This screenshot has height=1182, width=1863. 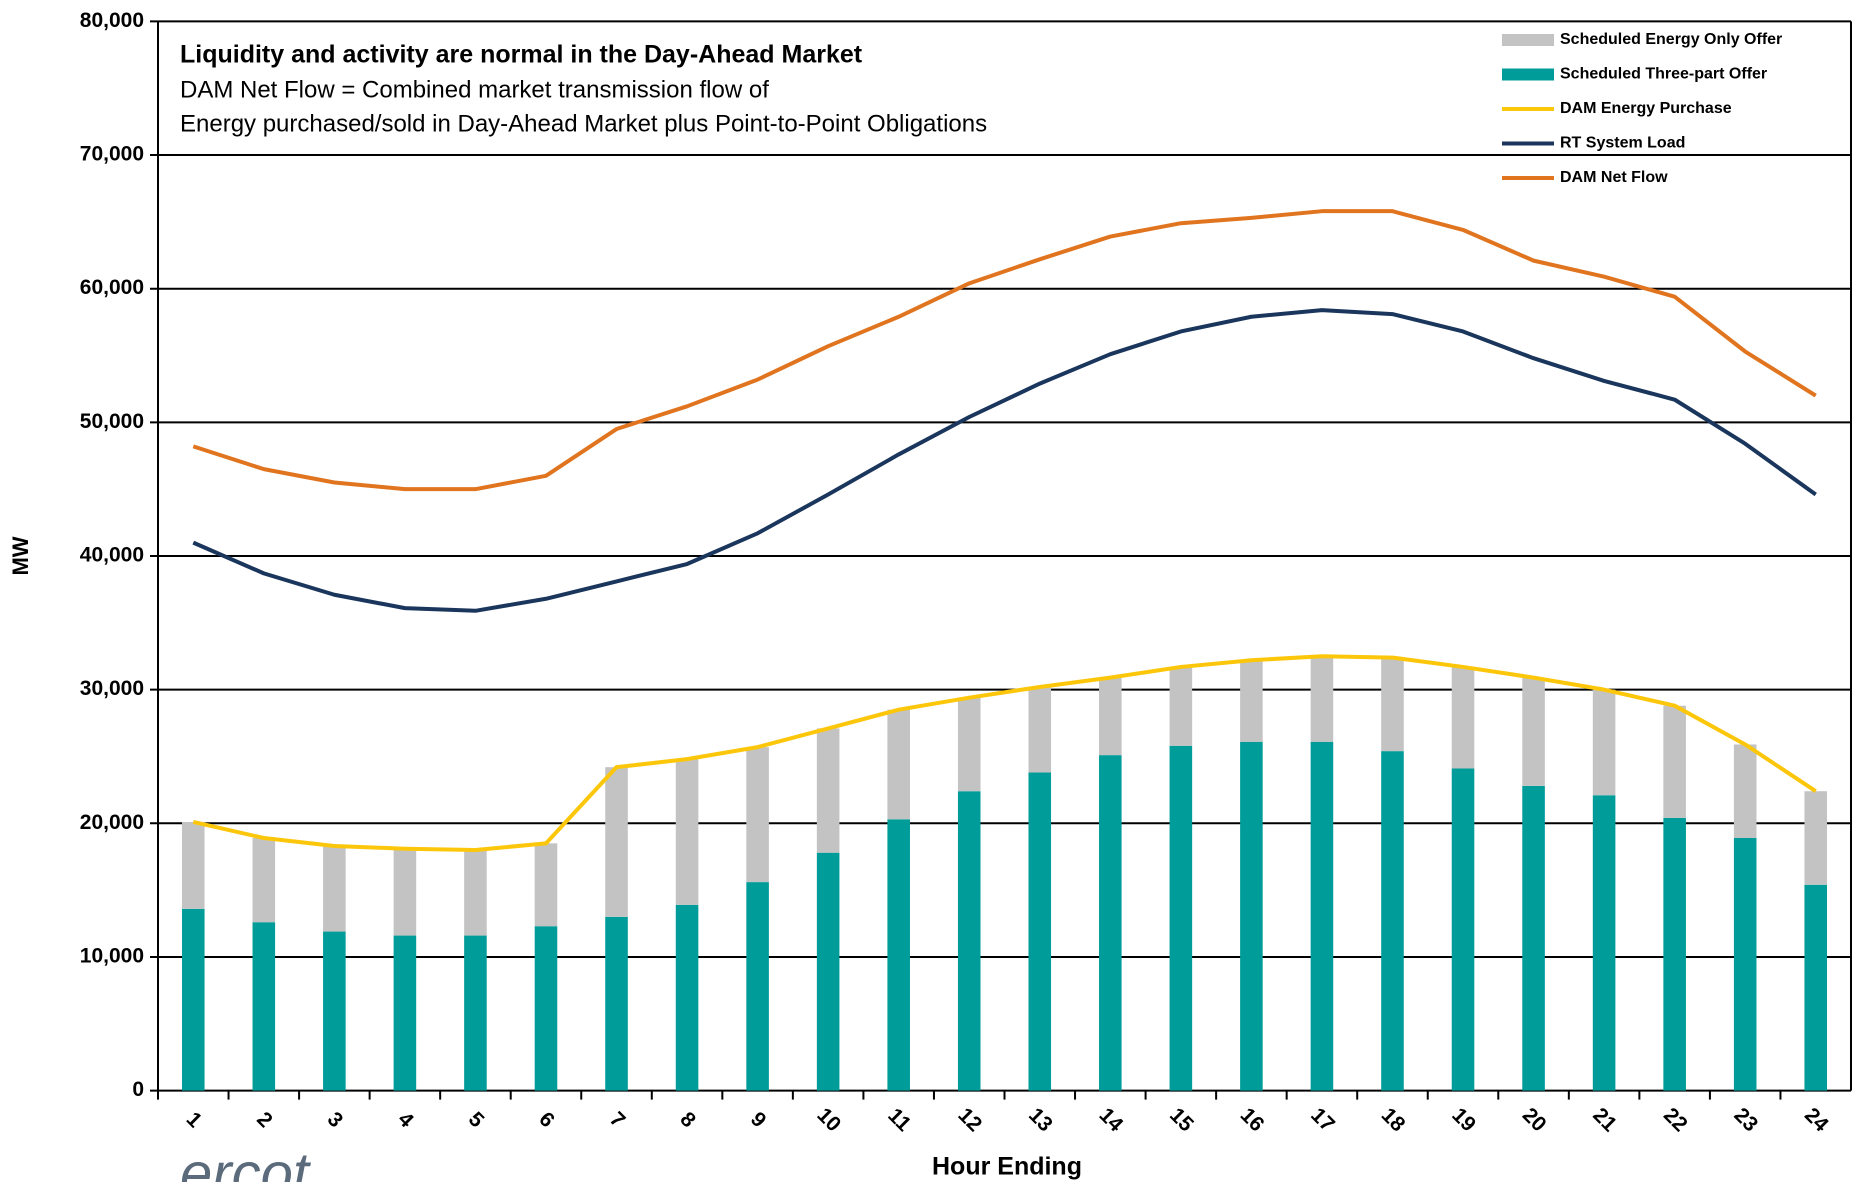 What do you see at coordinates (112, 822) in the screenshot?
I see `y-tick-label: 20,000` at bounding box center [112, 822].